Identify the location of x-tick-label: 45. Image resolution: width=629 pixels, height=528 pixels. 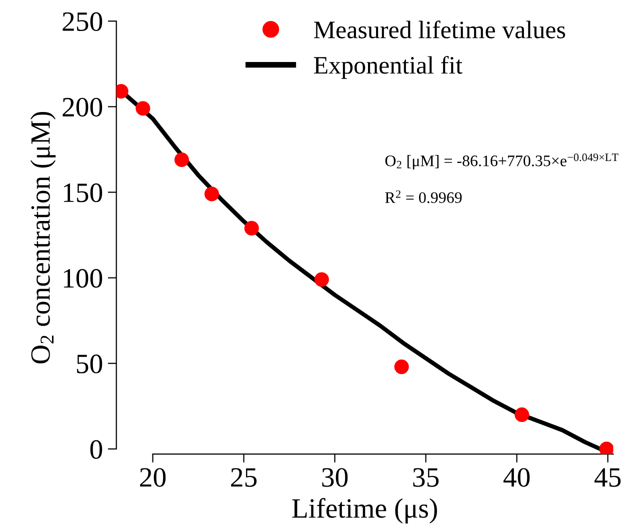
(607, 477).